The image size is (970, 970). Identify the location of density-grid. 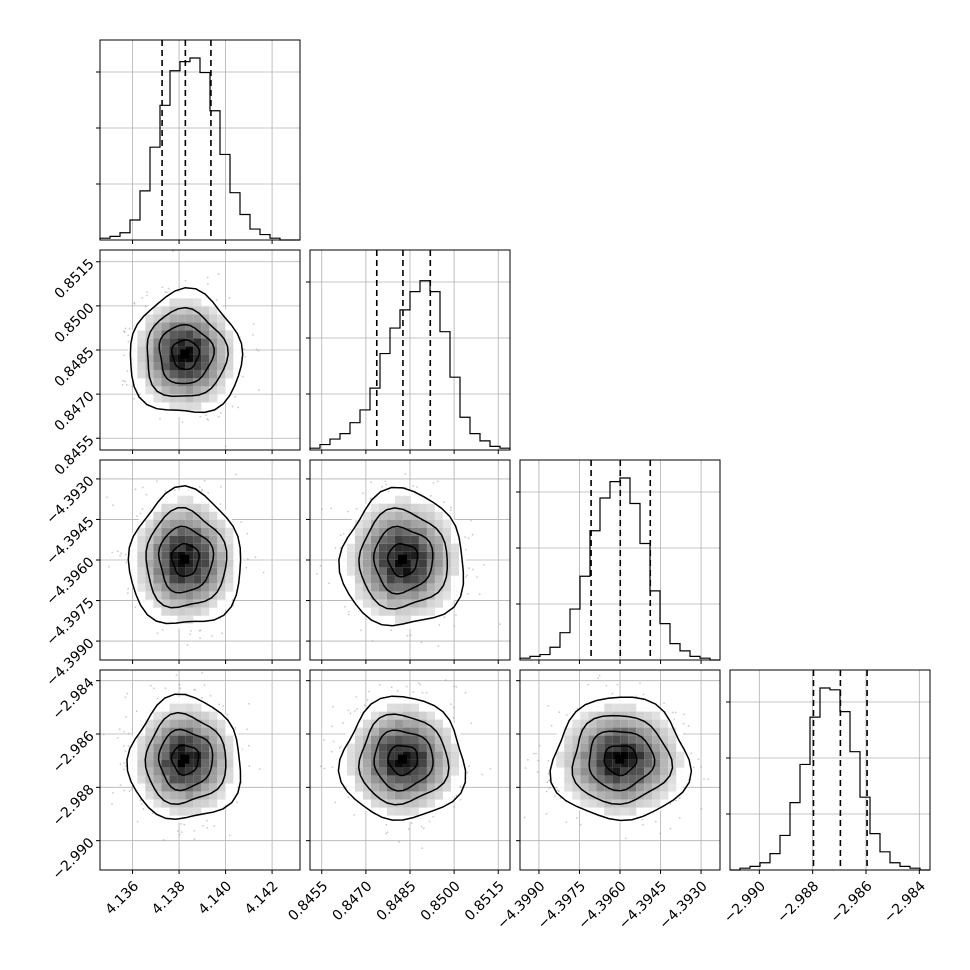
(185, 559).